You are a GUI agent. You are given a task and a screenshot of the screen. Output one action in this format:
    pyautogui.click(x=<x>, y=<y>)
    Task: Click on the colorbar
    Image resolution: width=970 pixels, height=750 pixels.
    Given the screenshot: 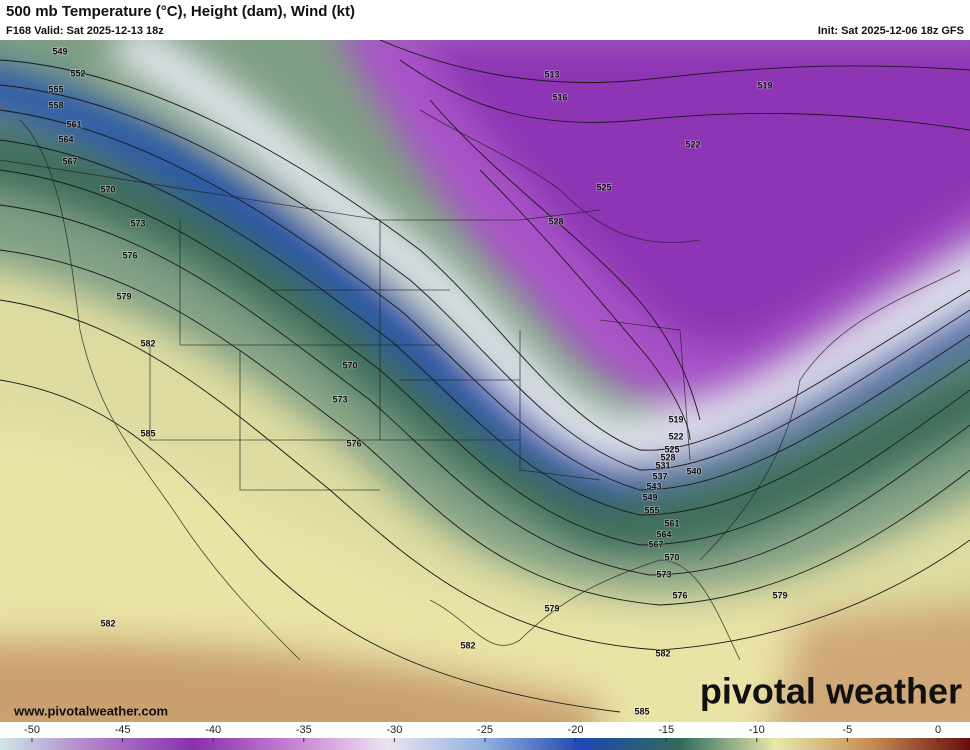 What is the action you would take?
    pyautogui.click(x=485, y=744)
    